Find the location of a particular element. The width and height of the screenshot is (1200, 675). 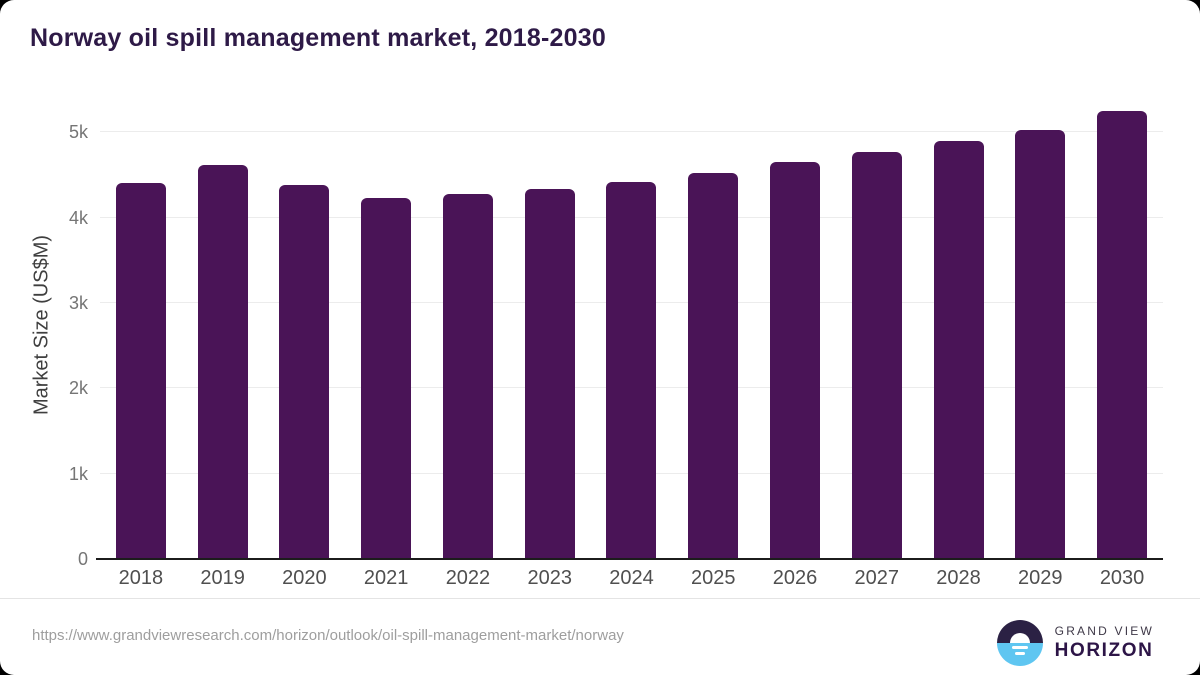

x-tick-2026: 2026 is located at coordinates (795, 578).